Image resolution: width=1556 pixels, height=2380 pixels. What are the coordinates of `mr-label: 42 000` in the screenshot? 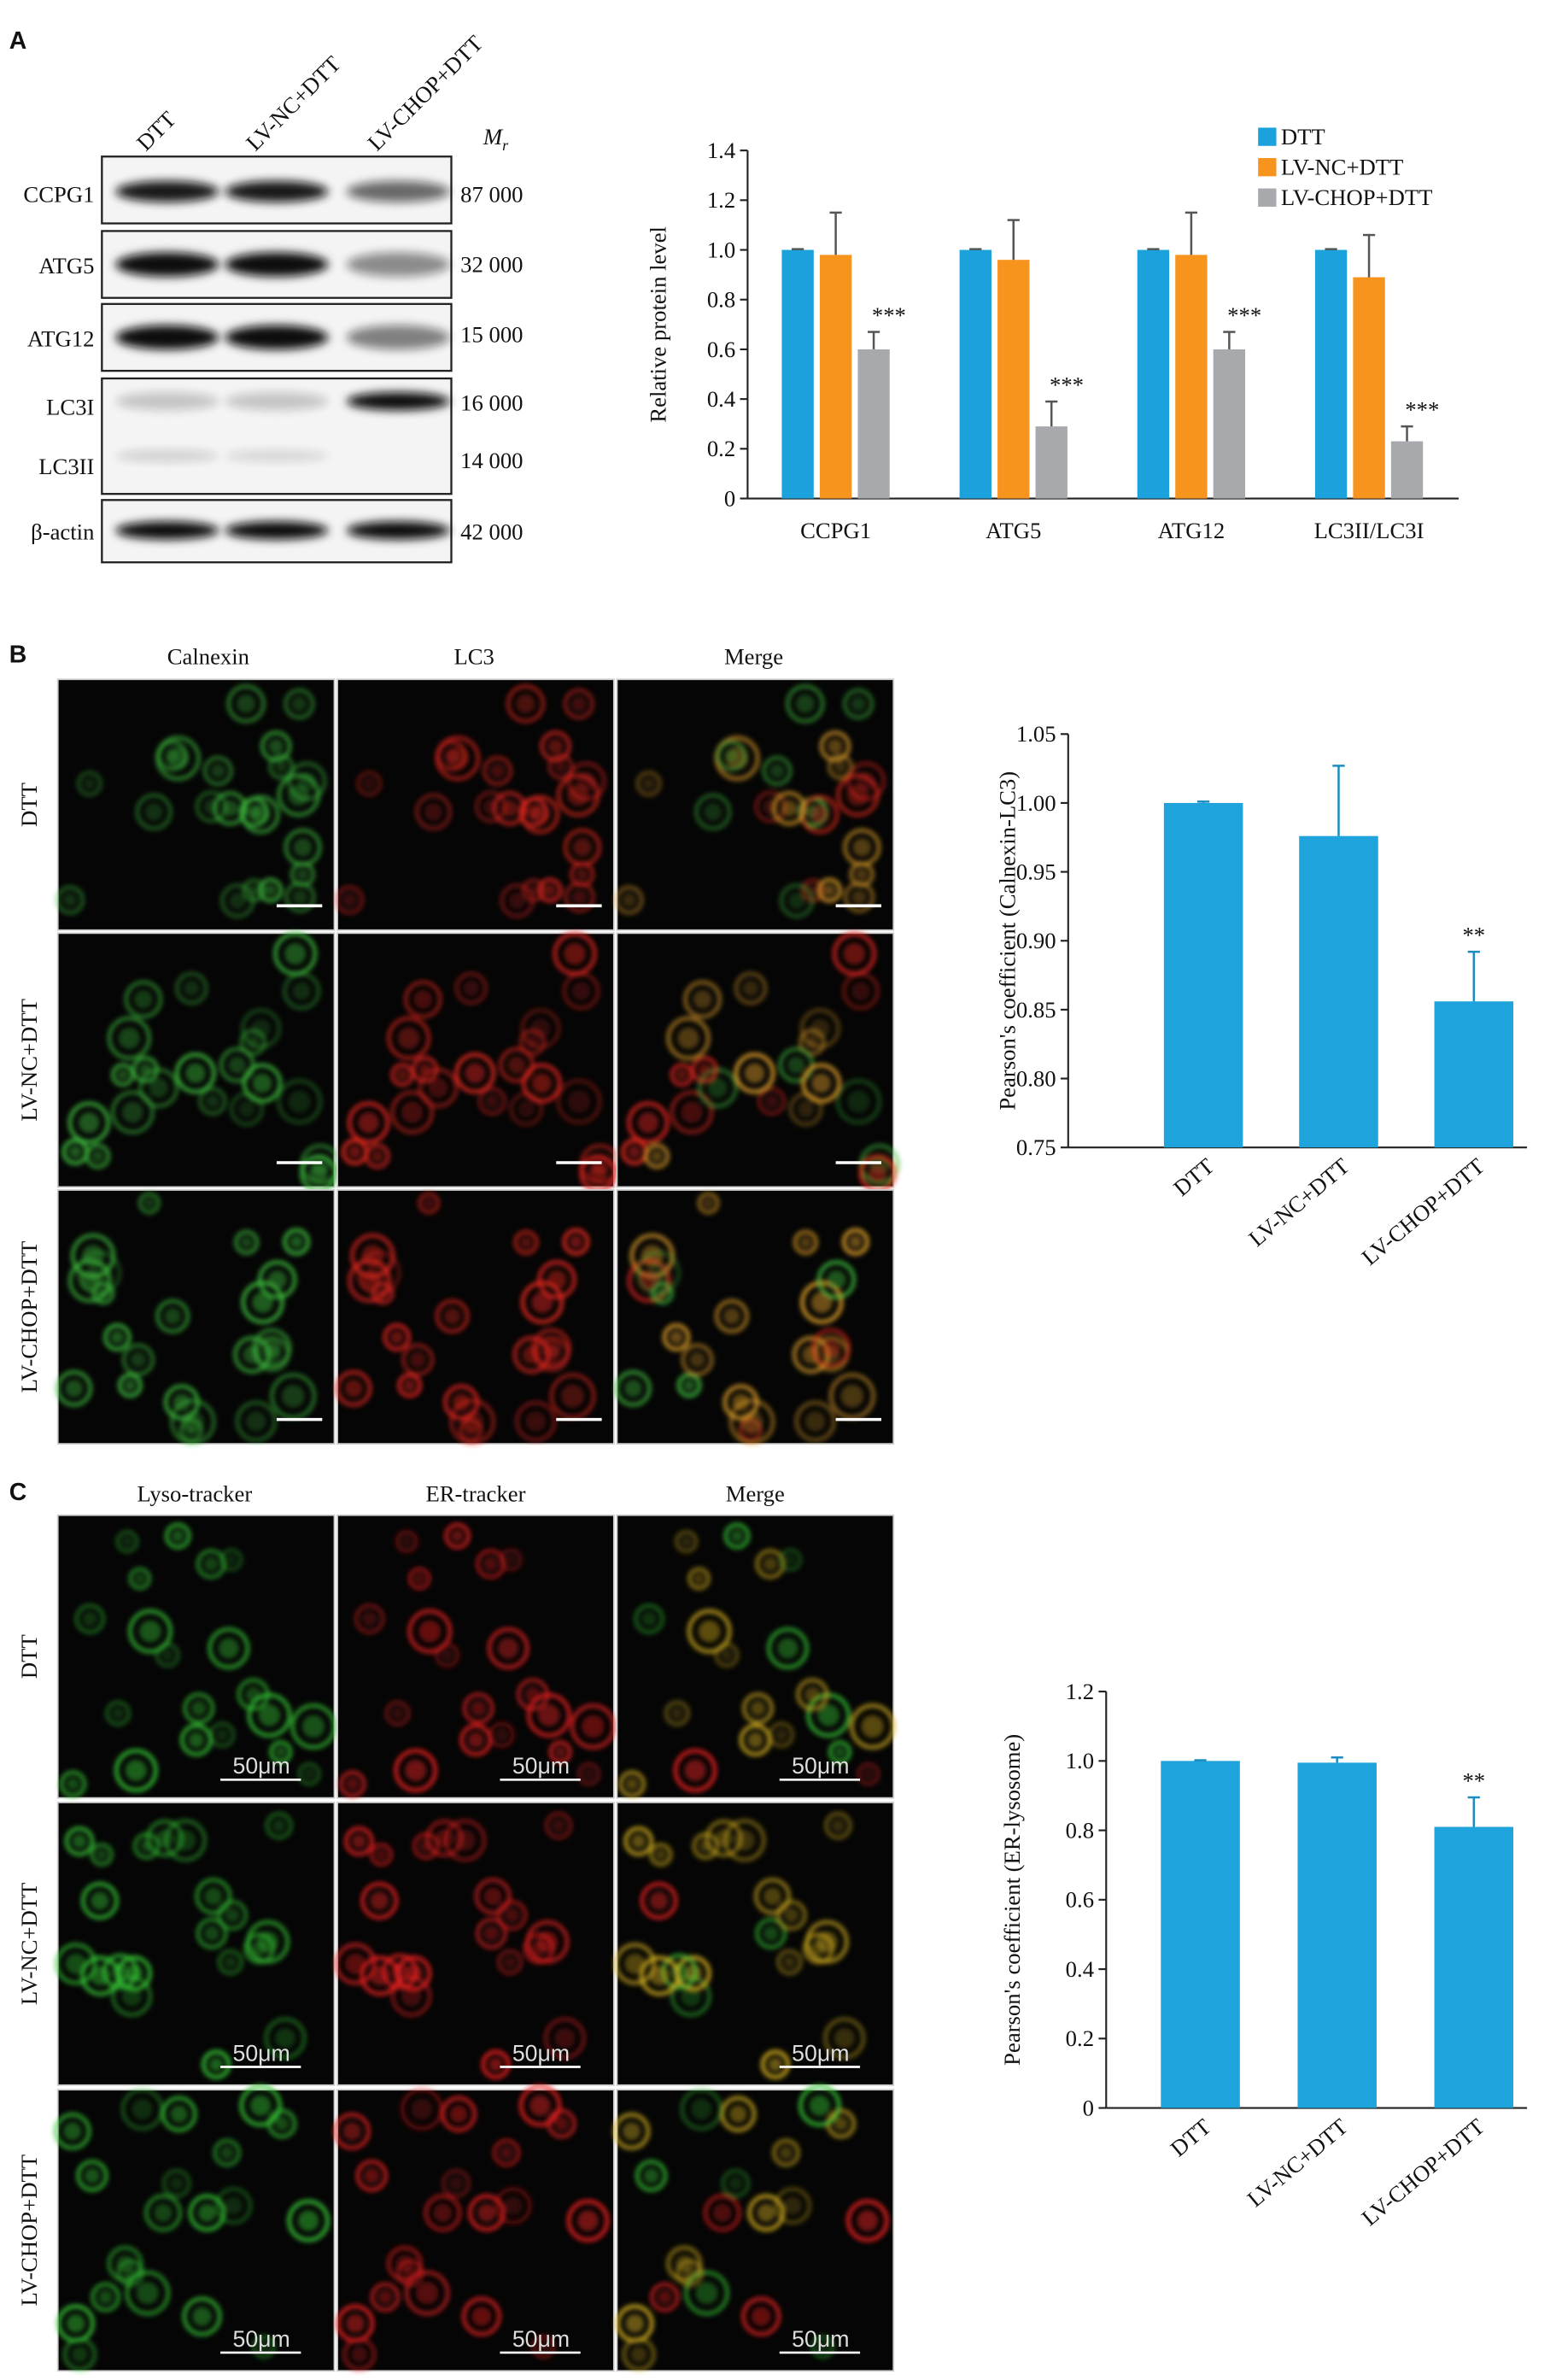 It's located at (491, 532).